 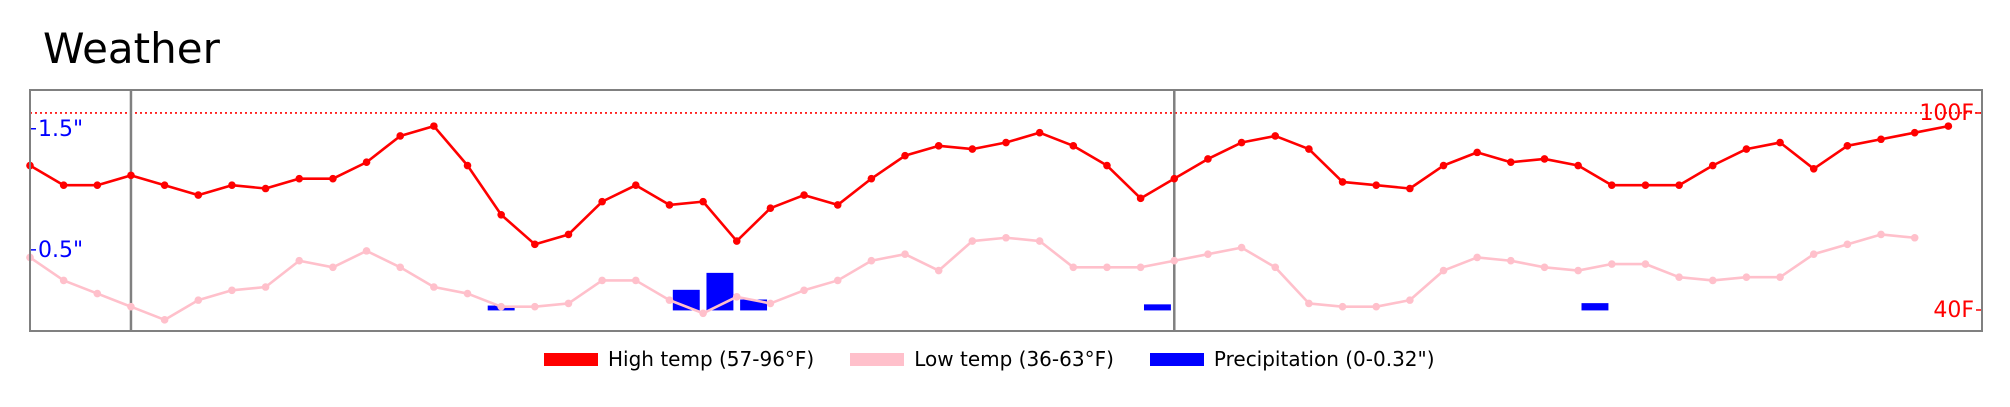 What do you see at coordinates (60, 250) in the screenshot?
I see `precip-tick-label-0: 0.5"` at bounding box center [60, 250].